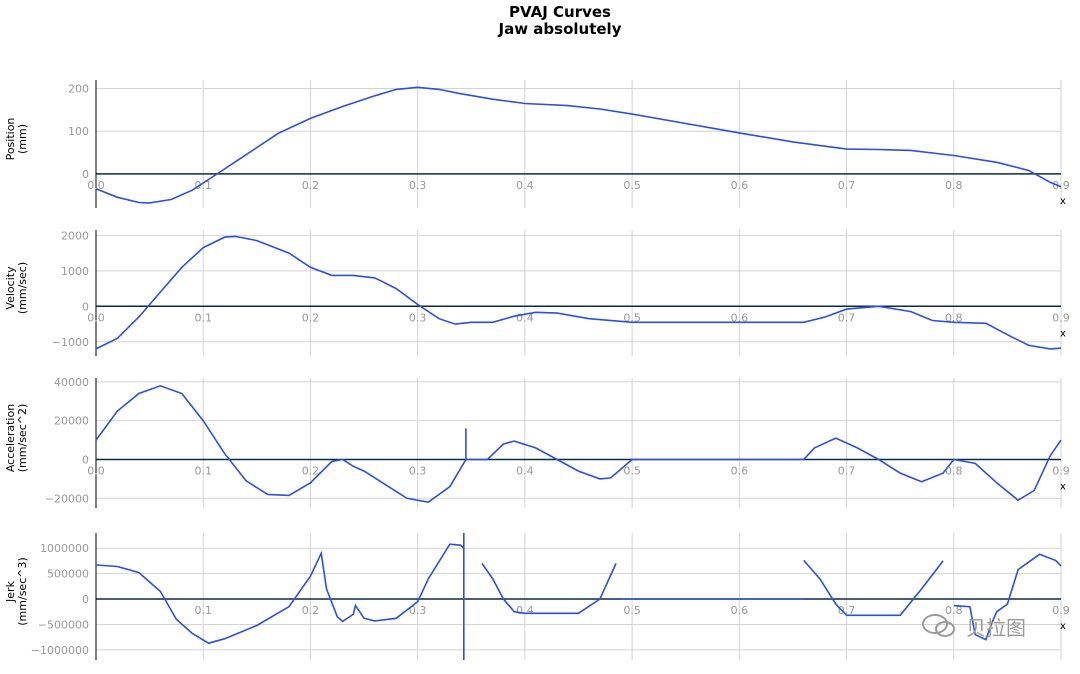 The height and width of the screenshot is (674, 1080). I want to click on watermark-text: 贝拉图, so click(996, 628).